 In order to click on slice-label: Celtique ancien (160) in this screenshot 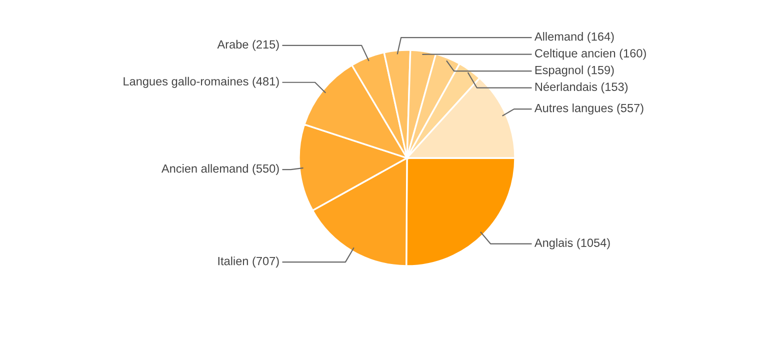, I will do `click(590, 54)`.